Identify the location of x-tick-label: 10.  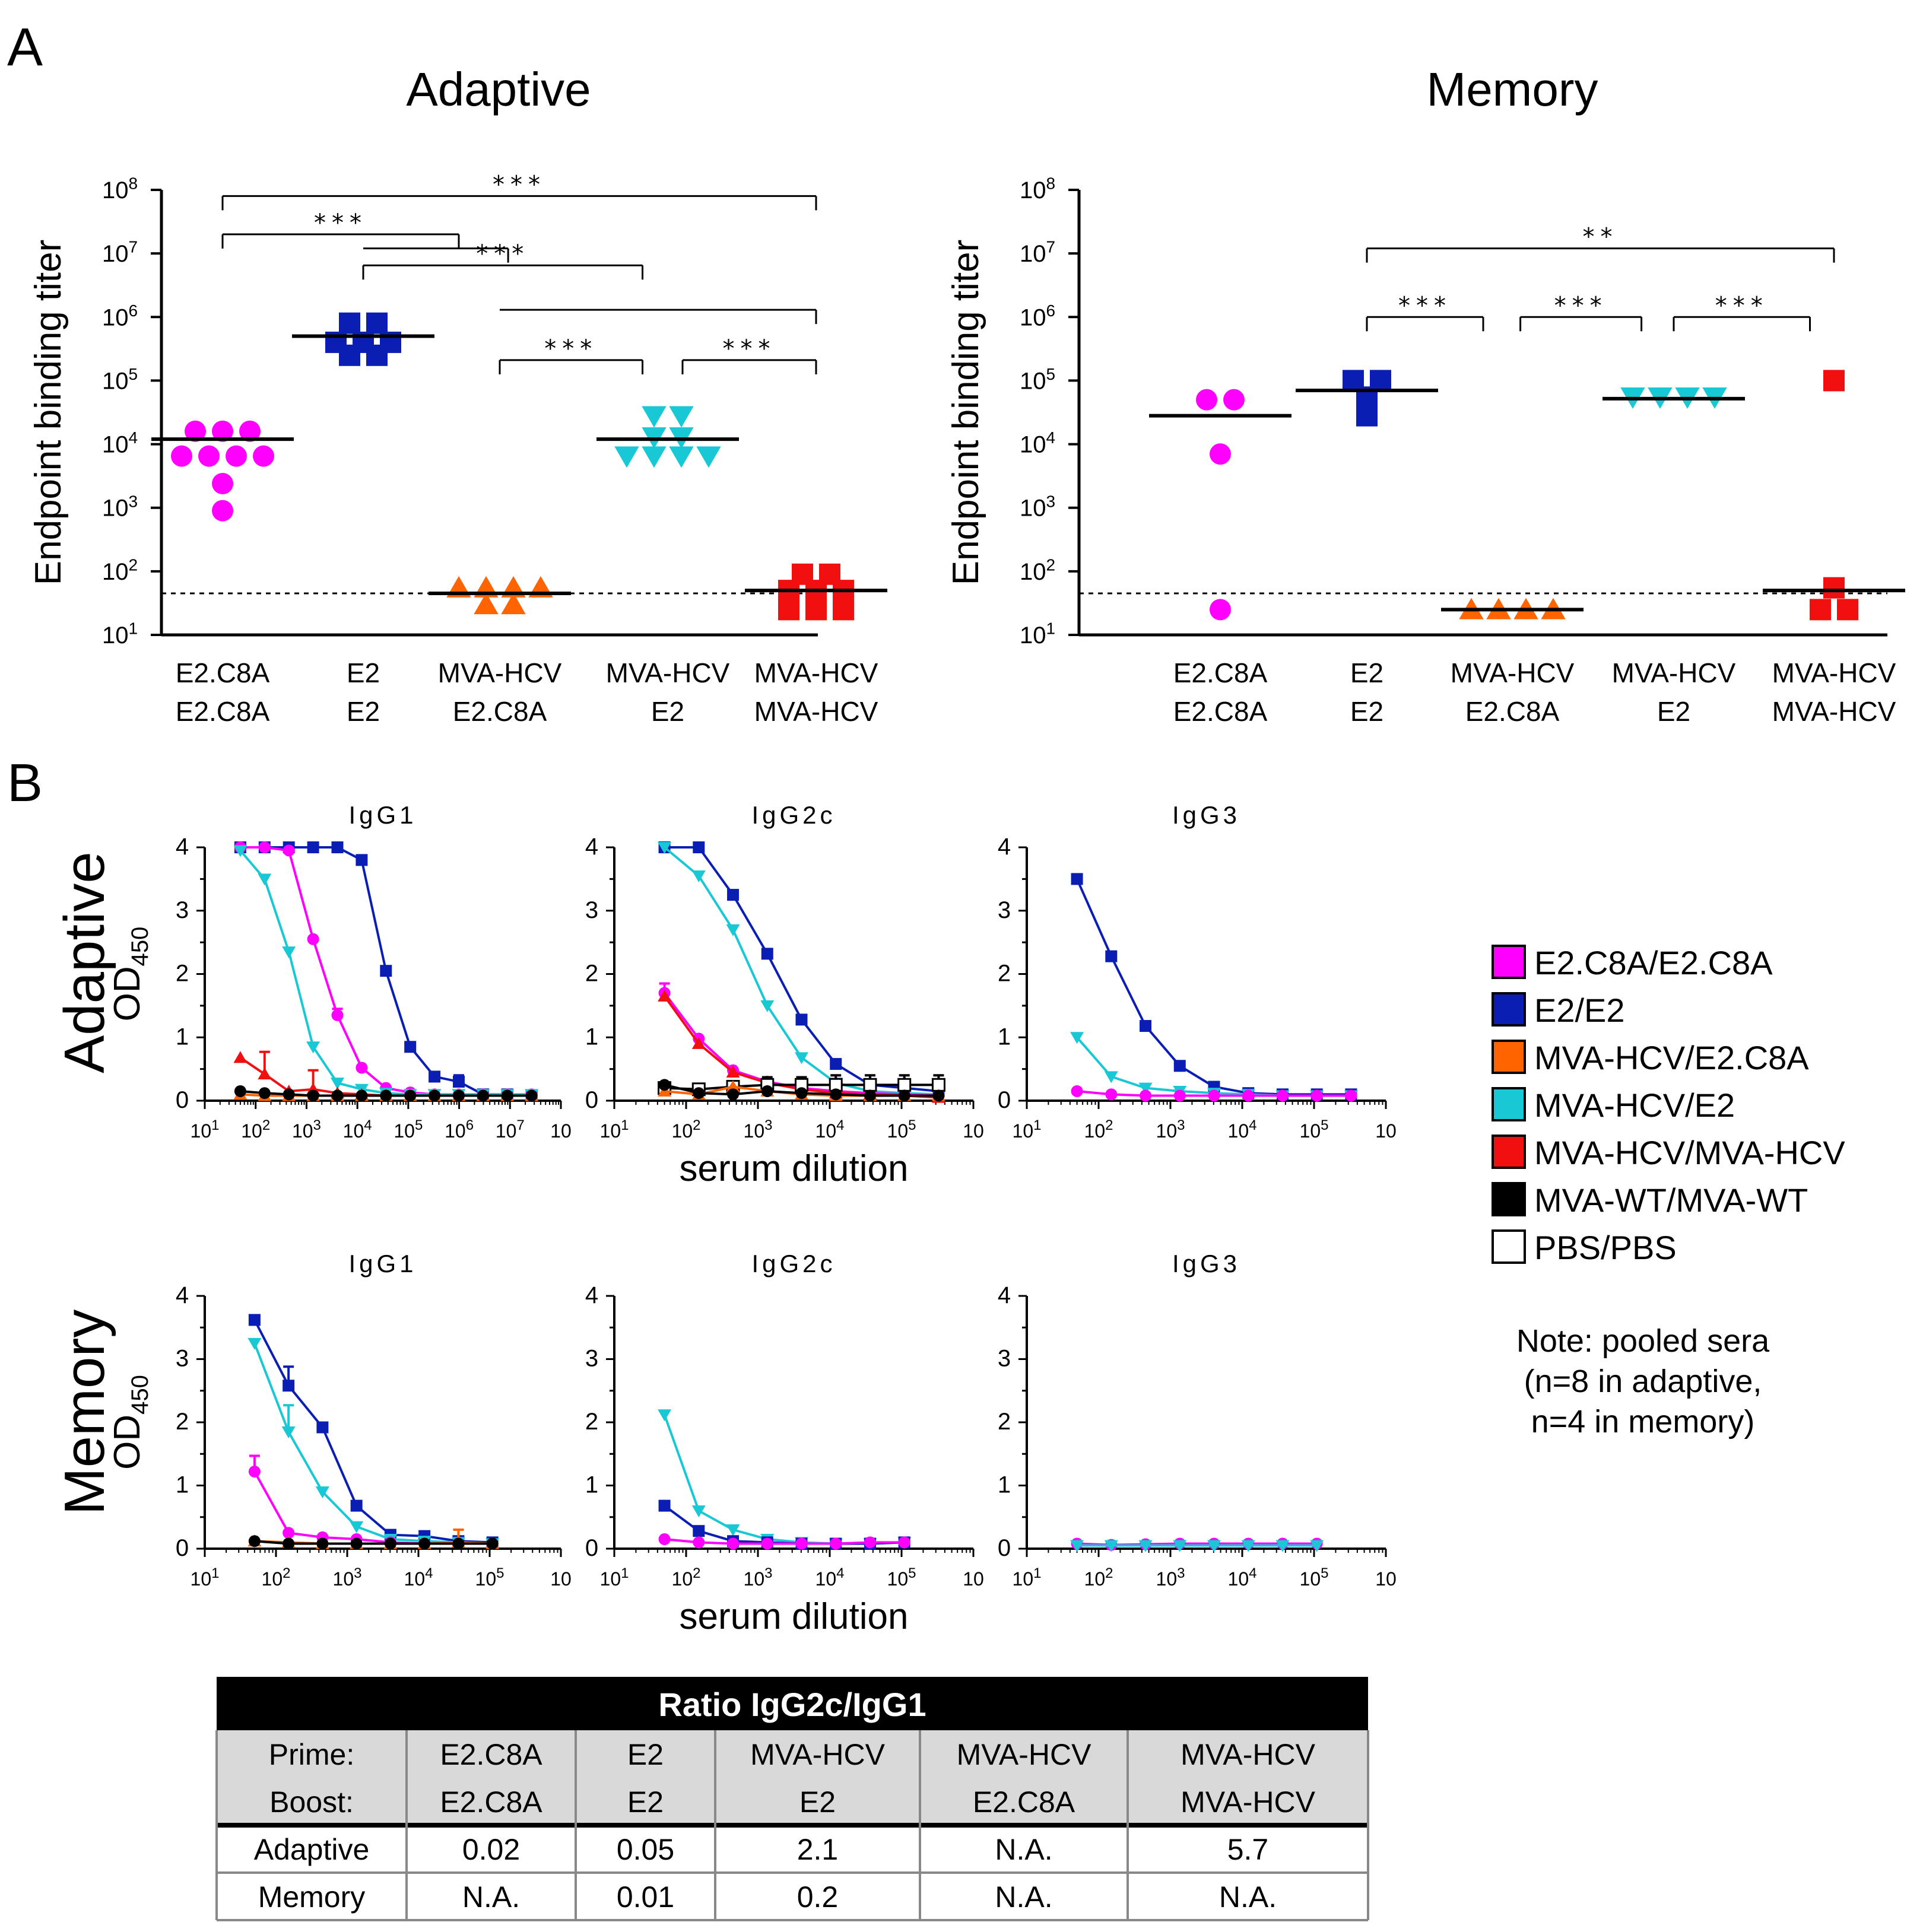
(1386, 1131).